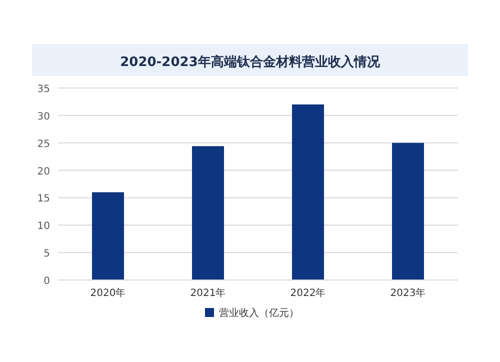 This screenshot has width=500, height=362. I want to click on x-tick-label: 2022年, so click(308, 293).